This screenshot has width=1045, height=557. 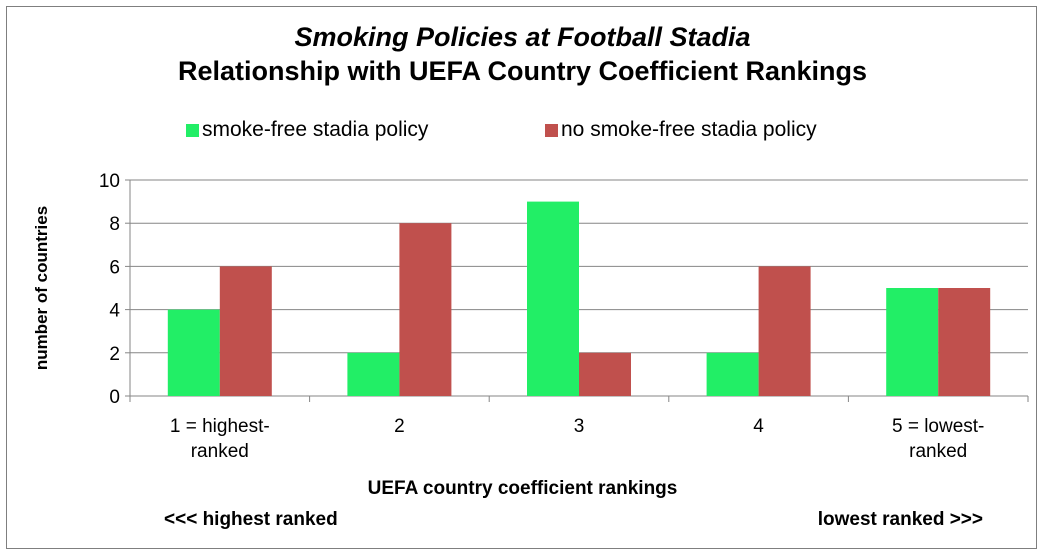 What do you see at coordinates (551, 130) in the screenshot?
I see `legend-swatch-no-smoke-free` at bounding box center [551, 130].